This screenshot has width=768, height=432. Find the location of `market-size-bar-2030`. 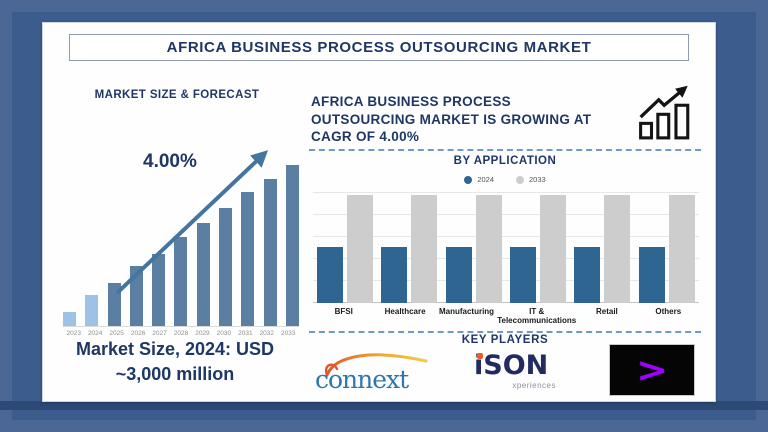

market-size-bar-2030 is located at coordinates (226, 267).